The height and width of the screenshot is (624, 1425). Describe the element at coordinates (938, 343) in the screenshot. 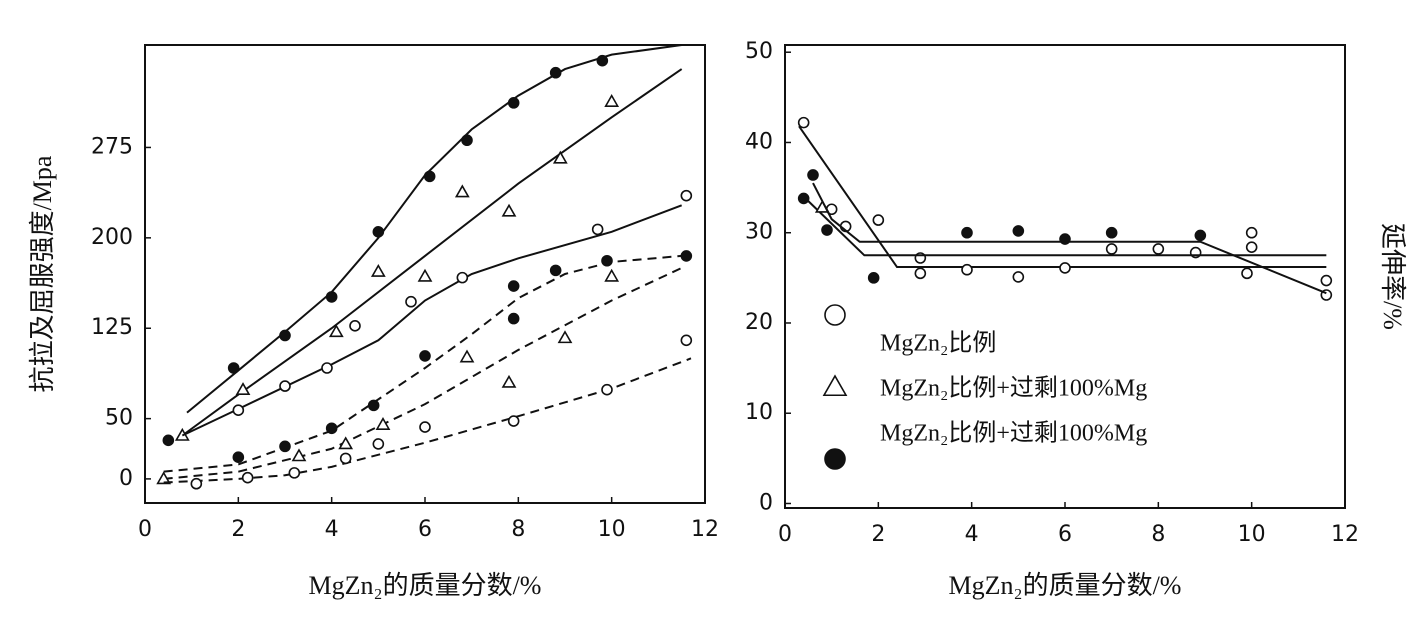

I see `legend-label: MgZn₂比例` at that location.